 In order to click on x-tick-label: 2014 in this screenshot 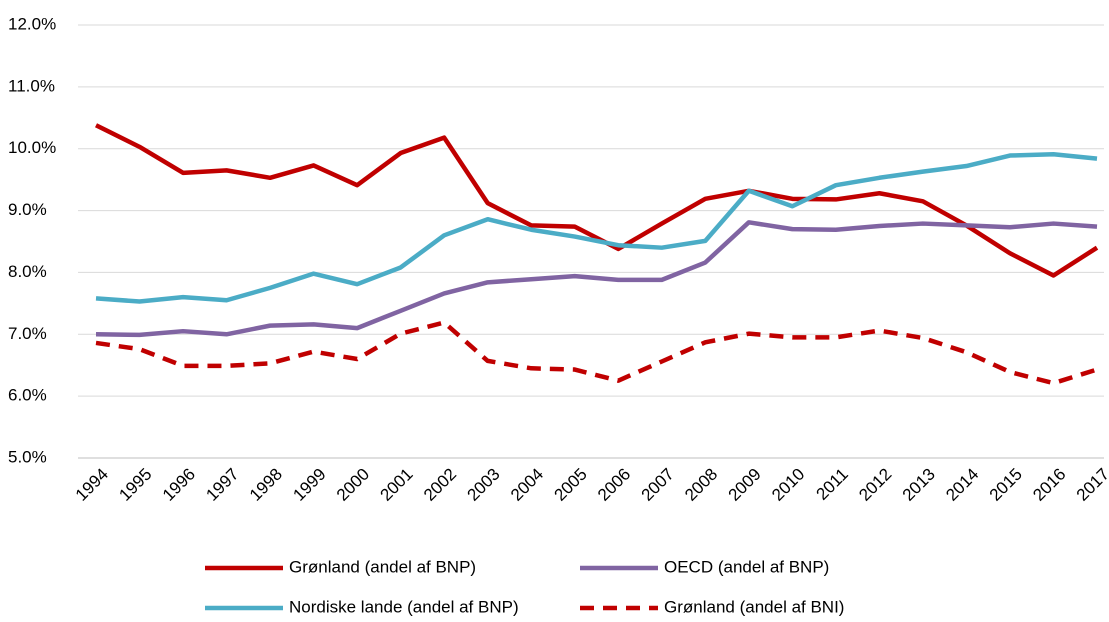, I will do `click(962, 485)`.